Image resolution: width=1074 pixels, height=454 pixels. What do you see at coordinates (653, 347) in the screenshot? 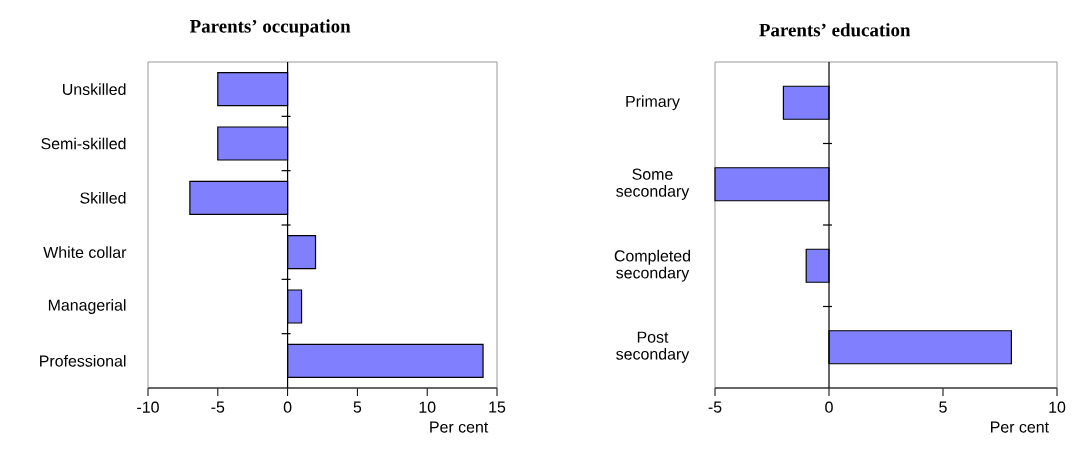
I see `y-tick-label: Post secondary` at bounding box center [653, 347].